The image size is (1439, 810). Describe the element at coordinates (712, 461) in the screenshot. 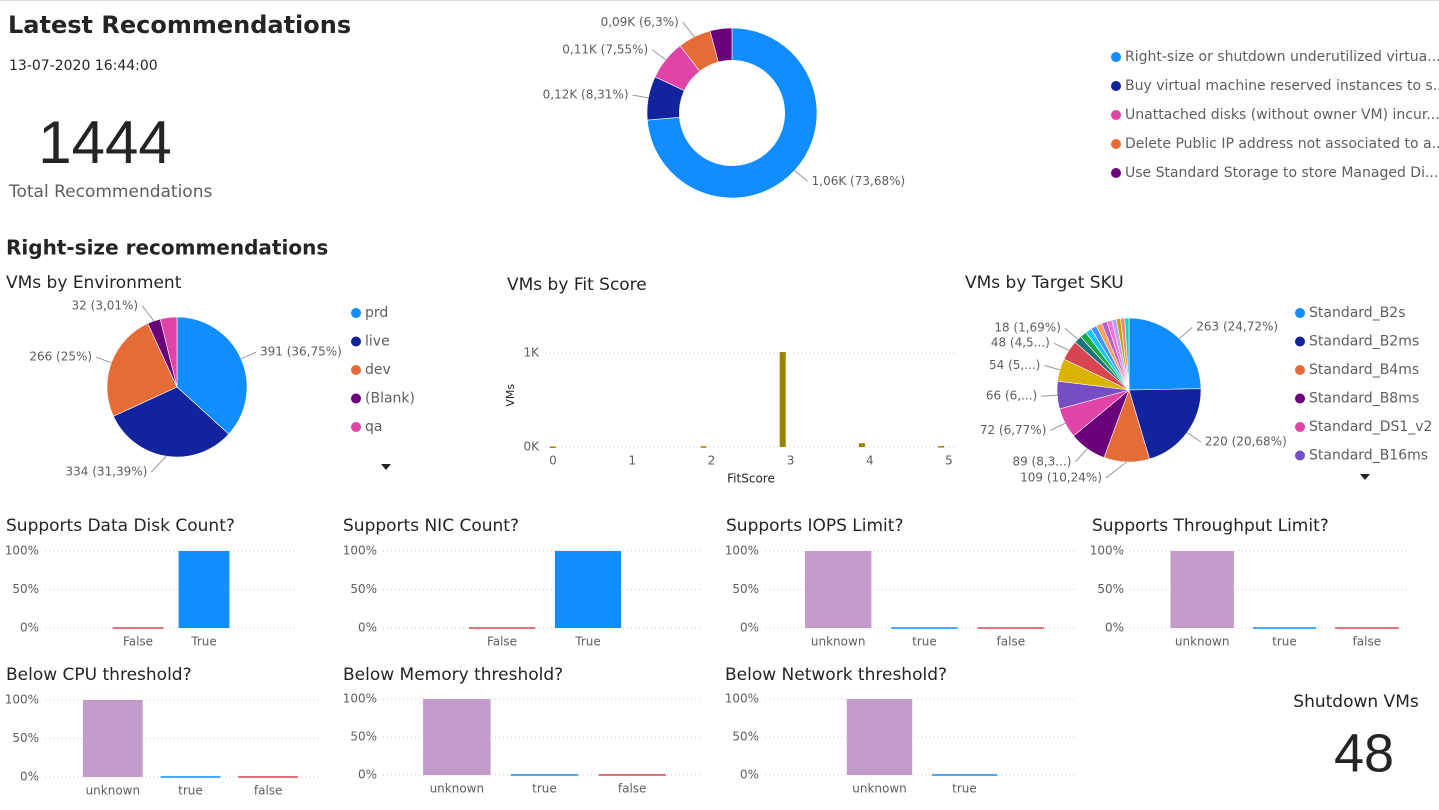

I see `x-tick-label: 2` at that location.